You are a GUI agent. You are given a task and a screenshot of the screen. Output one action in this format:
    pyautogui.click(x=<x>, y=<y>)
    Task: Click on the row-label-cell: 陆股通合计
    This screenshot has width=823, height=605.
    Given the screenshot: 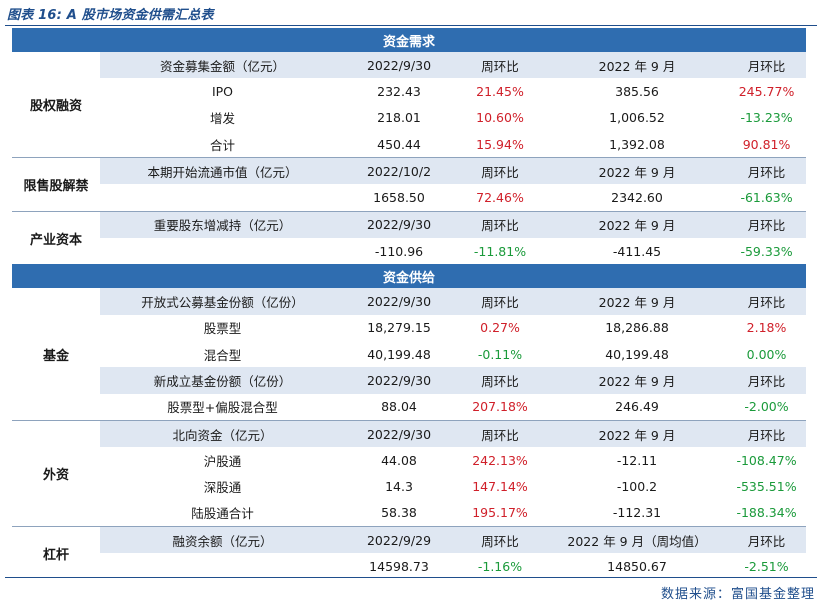 What is the action you would take?
    pyautogui.click(x=222, y=514)
    